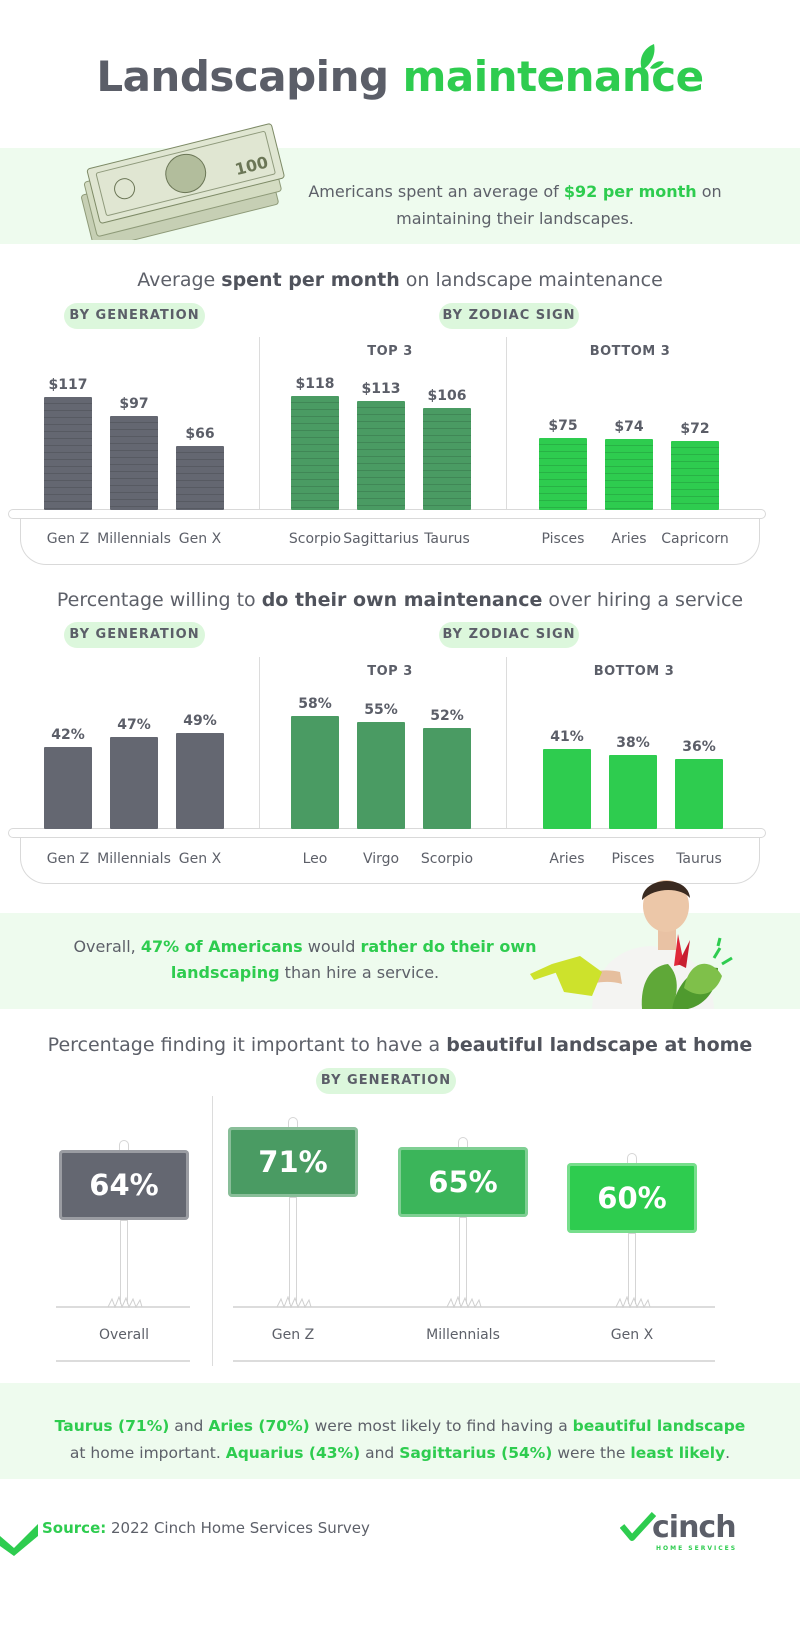  Describe the element at coordinates (315, 384) in the screenshot. I see `spend-value-label: $118` at that location.